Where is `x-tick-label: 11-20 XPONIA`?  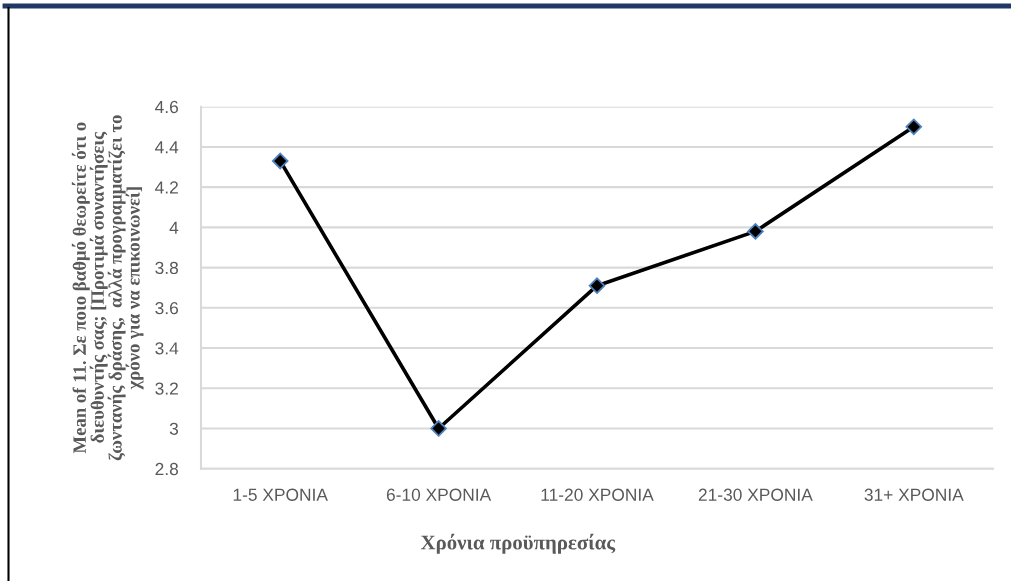
x-tick-label: 11-20 XPONIA is located at coordinates (597, 494).